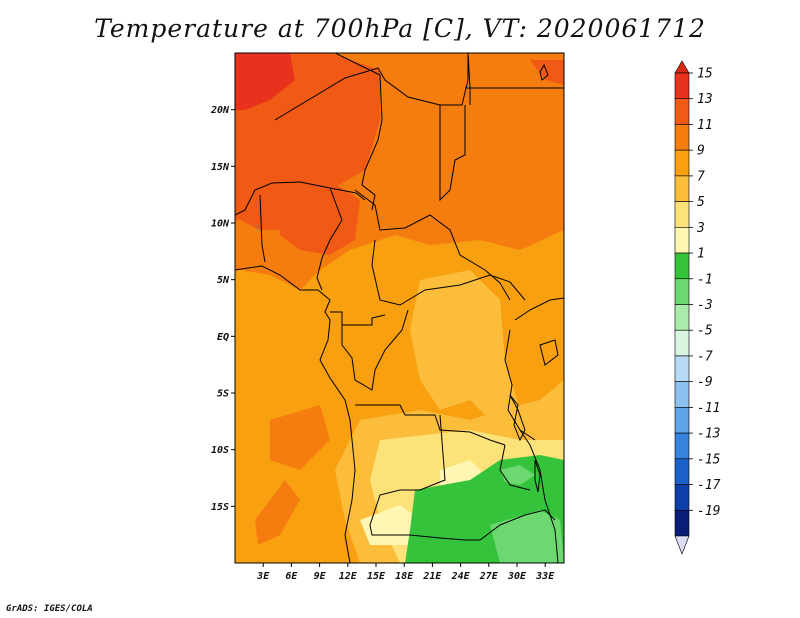 The image size is (800, 618). Describe the element at coordinates (705, 99) in the screenshot. I see `colorbar-label: 13` at that location.